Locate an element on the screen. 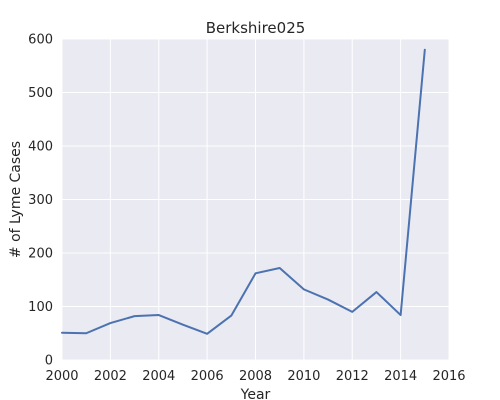 The width and height of the screenshot is (500, 400). x-tick-labels: 2000 2002 2004 2006 2008 2010 2012 2014 2016 is located at coordinates (255, 376).